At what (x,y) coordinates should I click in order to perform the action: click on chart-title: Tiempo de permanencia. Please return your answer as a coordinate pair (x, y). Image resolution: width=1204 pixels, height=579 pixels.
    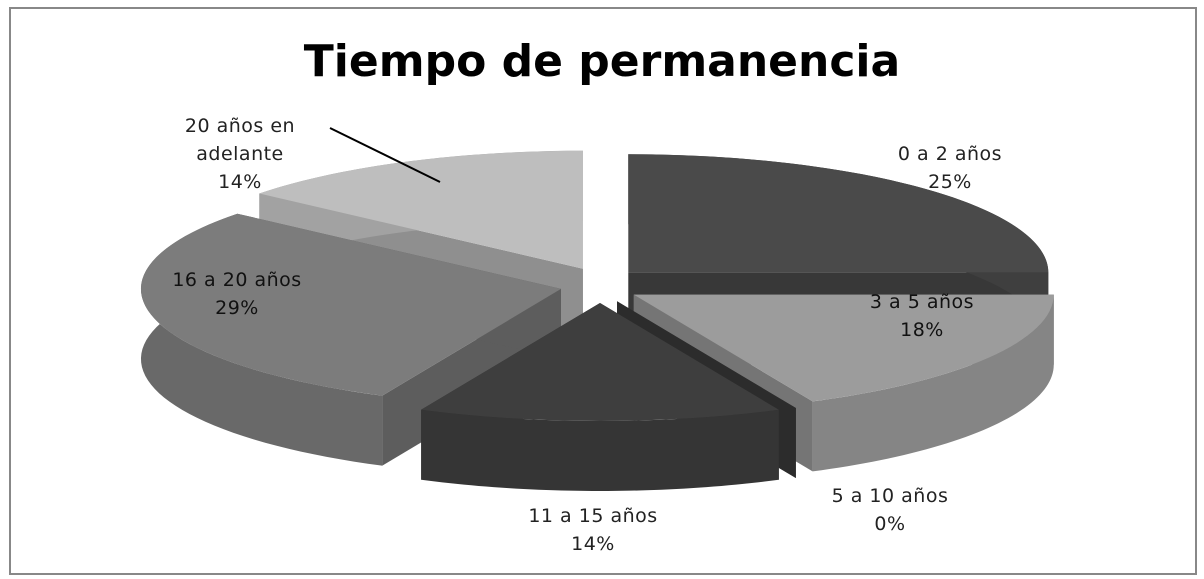
    Looking at the image, I should click on (602, 61).